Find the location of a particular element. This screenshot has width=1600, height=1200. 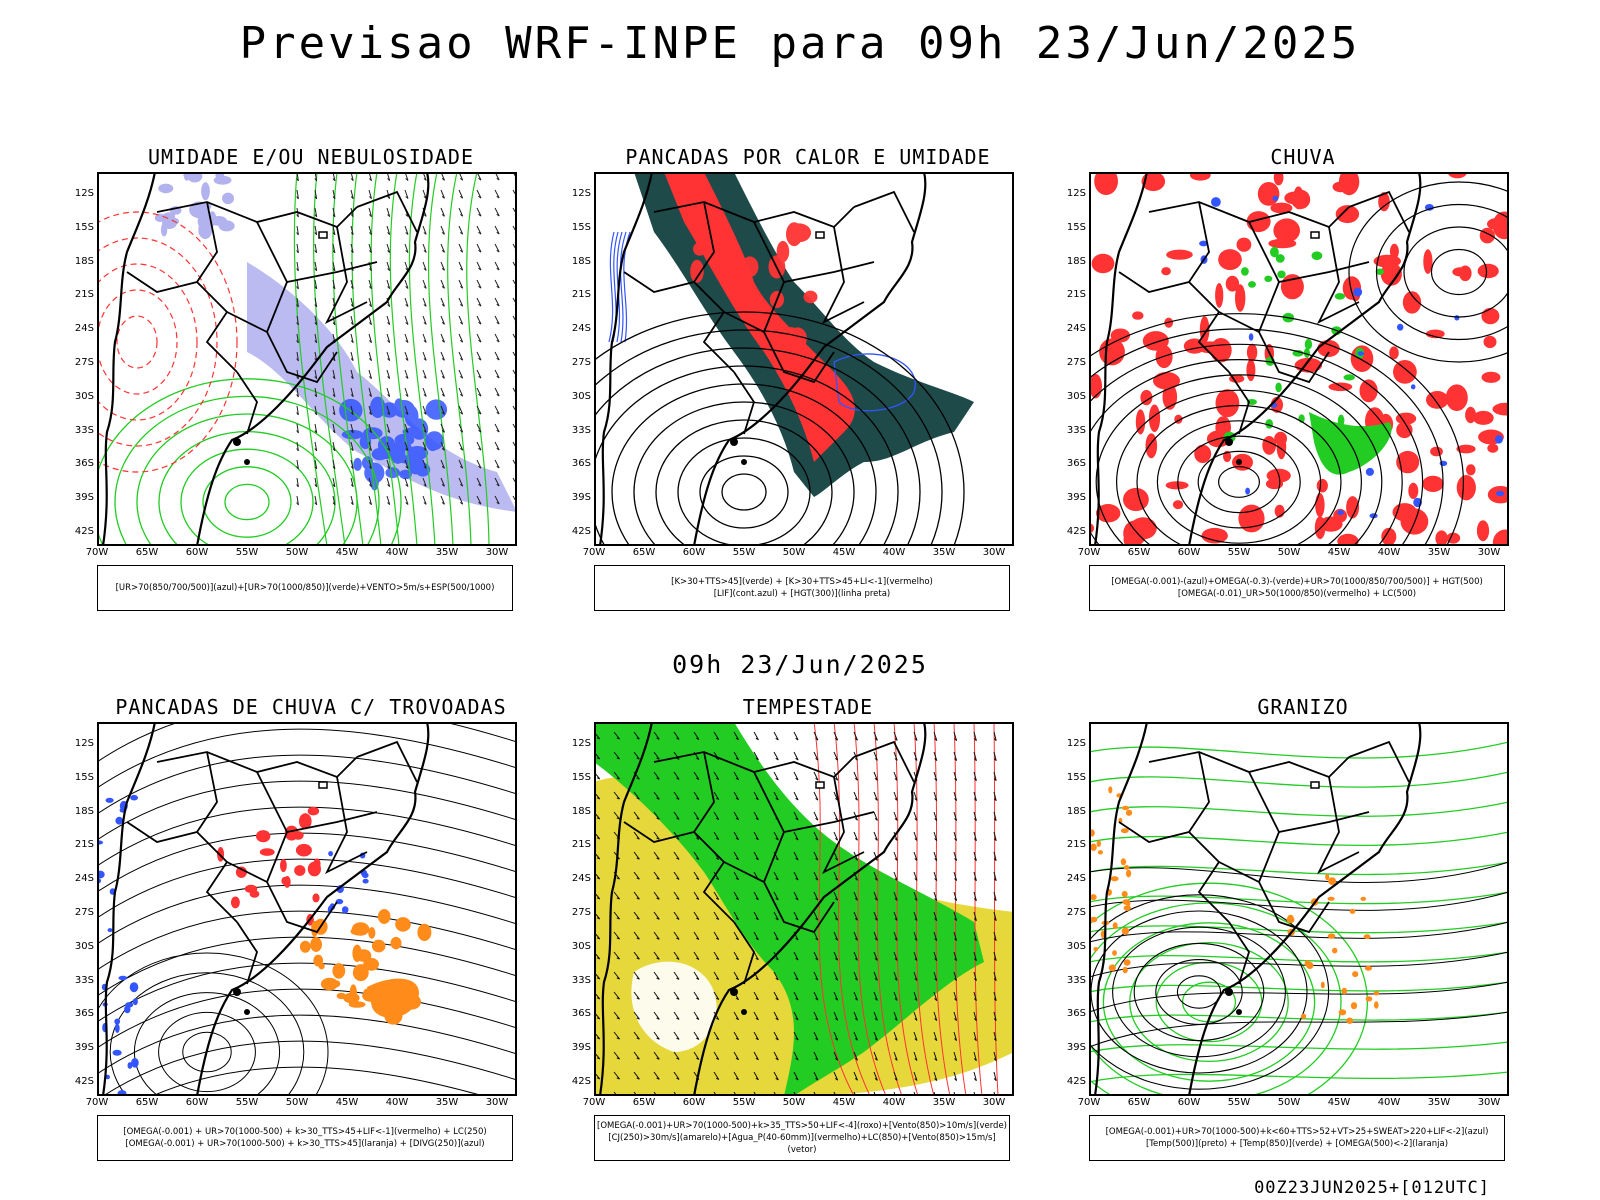

panel-title: UMIDADE E/OU NEBULOSIDADE is located at coordinates (311, 157).